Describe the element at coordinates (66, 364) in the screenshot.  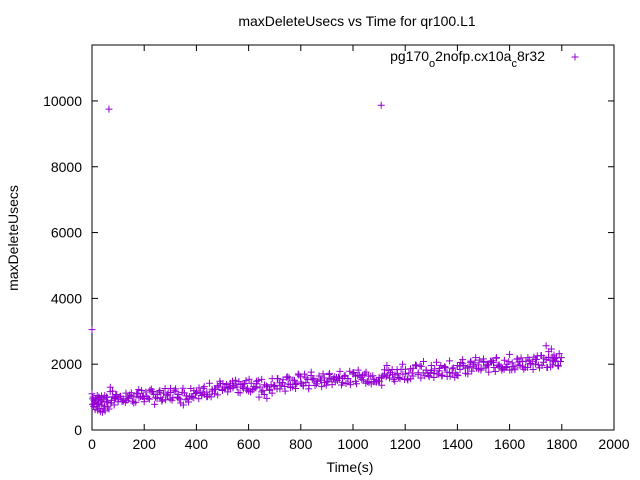
I see `y-tick-label: 2000` at that location.